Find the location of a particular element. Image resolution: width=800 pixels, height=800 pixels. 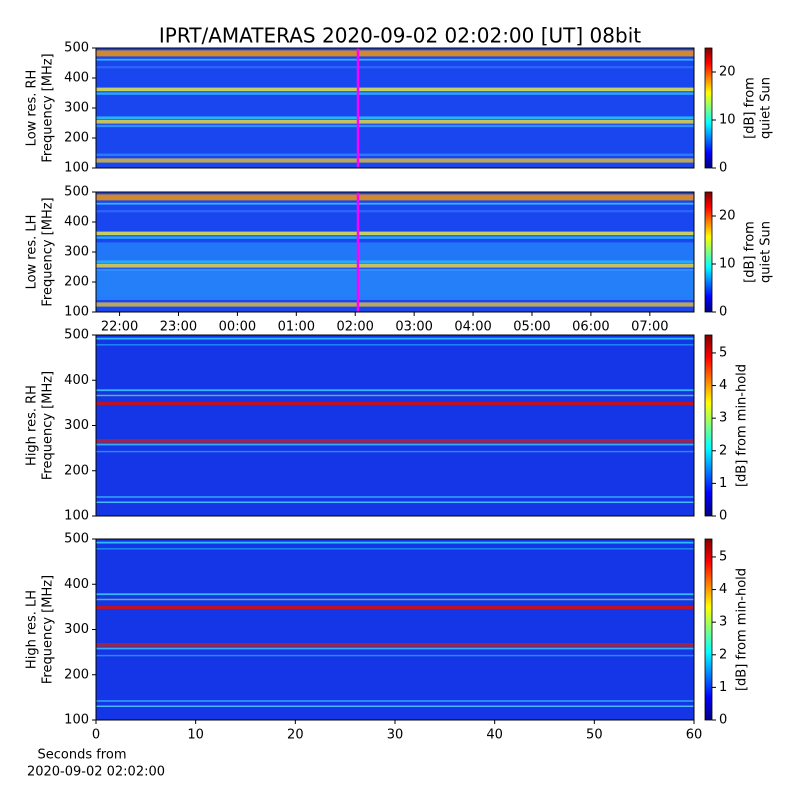

x-axis-label: 2020-09-02 02:02:00 is located at coordinates (96, 772).